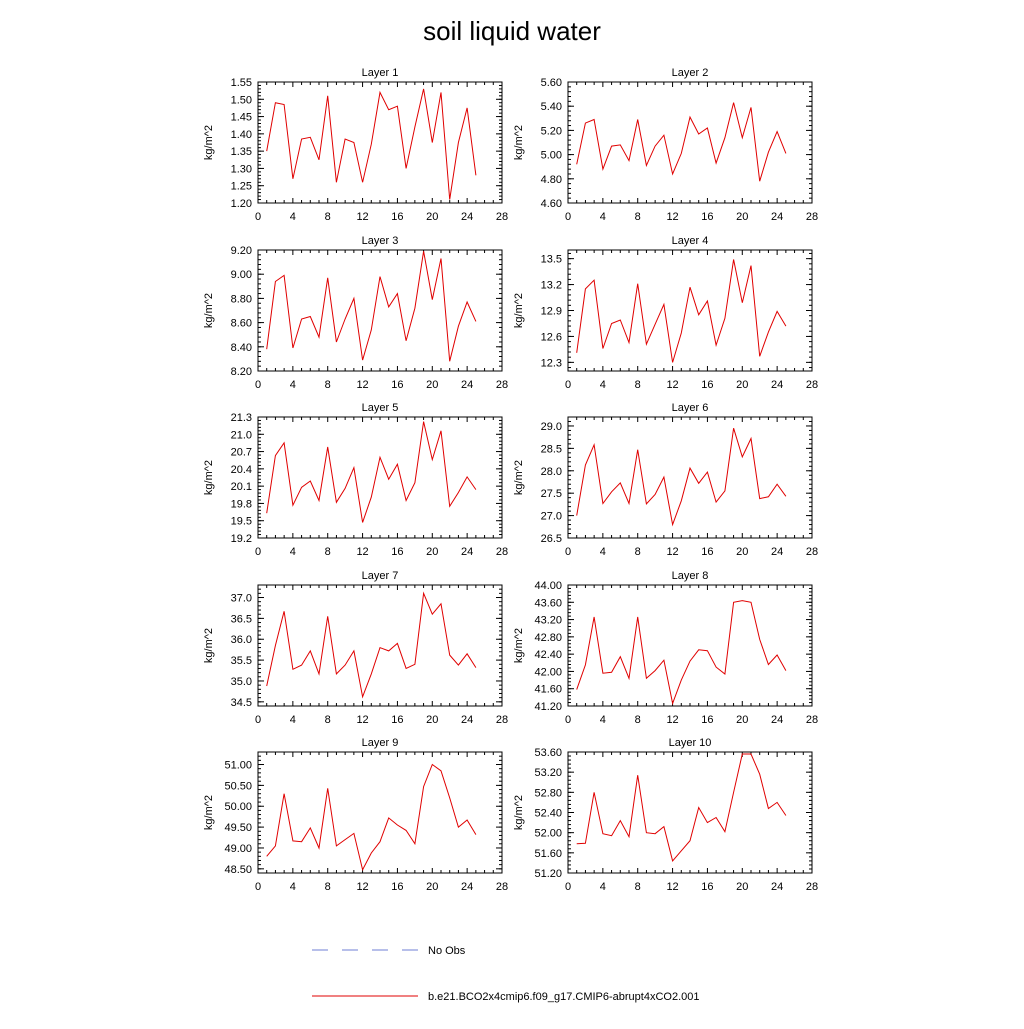 This screenshot has height=1029, width=1024. What do you see at coordinates (380, 743) in the screenshot?
I see `panel-title: Layer 9` at bounding box center [380, 743].